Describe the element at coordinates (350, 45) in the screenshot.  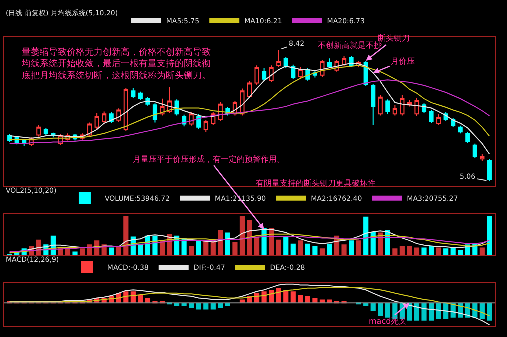
I see `text: 不创新高就是不抄` at that location.